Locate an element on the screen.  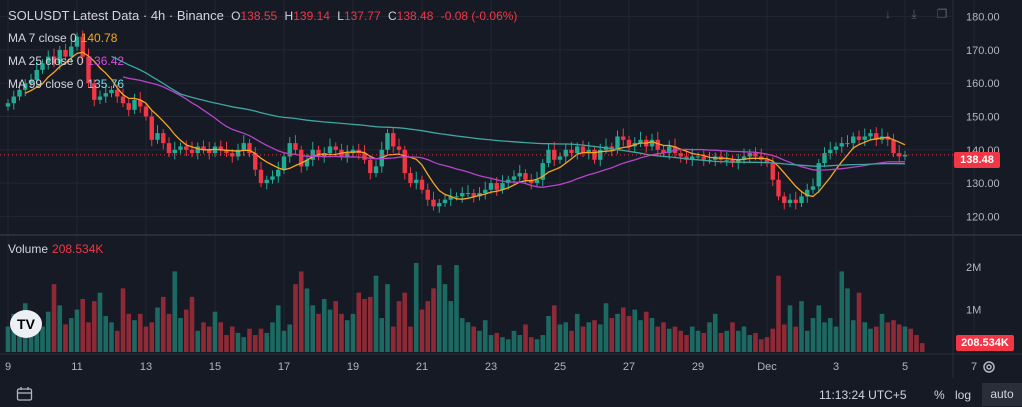
time-tick-label: 17 is located at coordinates (284, 367).